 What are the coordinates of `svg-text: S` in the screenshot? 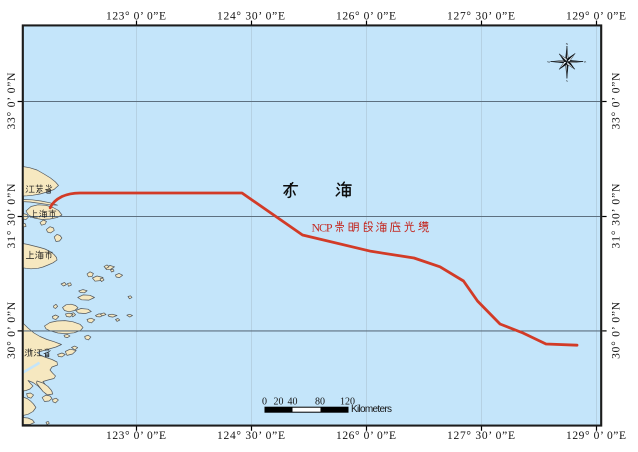 It's located at (567, 81).